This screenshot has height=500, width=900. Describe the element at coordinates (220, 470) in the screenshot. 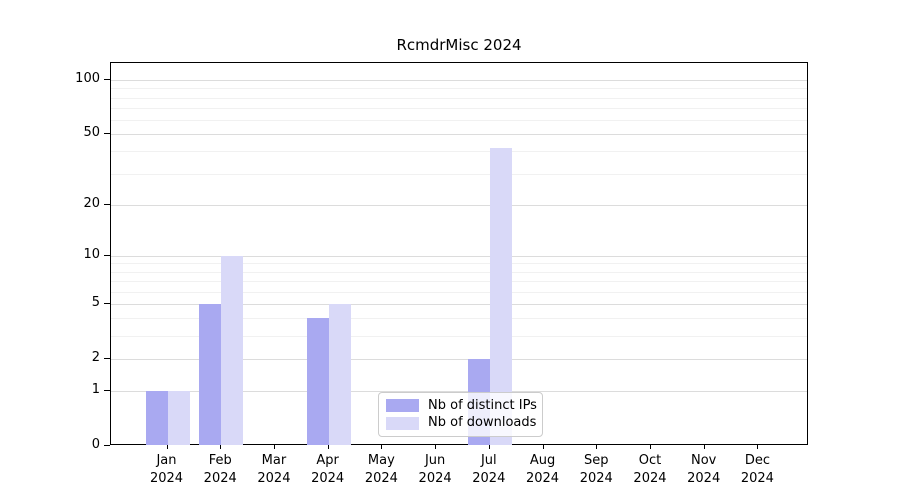

I see `x-tick-label: Feb 2024` at that location.